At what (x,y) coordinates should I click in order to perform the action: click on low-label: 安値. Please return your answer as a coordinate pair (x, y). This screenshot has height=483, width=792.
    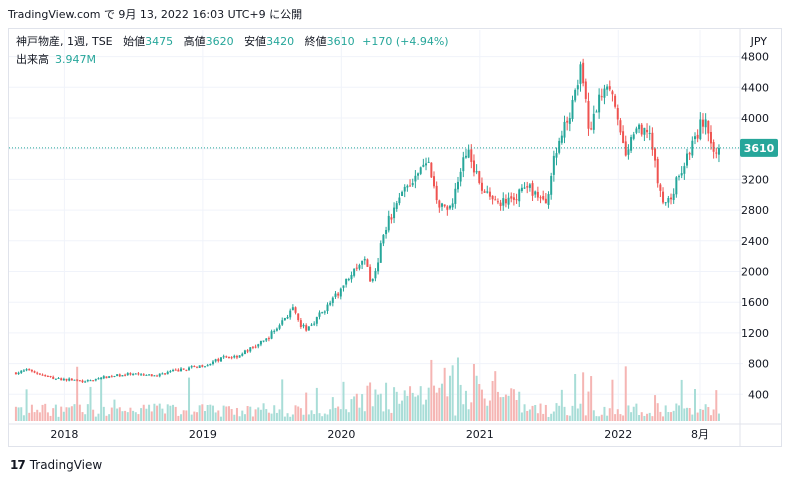
    Looking at the image, I should click on (255, 41).